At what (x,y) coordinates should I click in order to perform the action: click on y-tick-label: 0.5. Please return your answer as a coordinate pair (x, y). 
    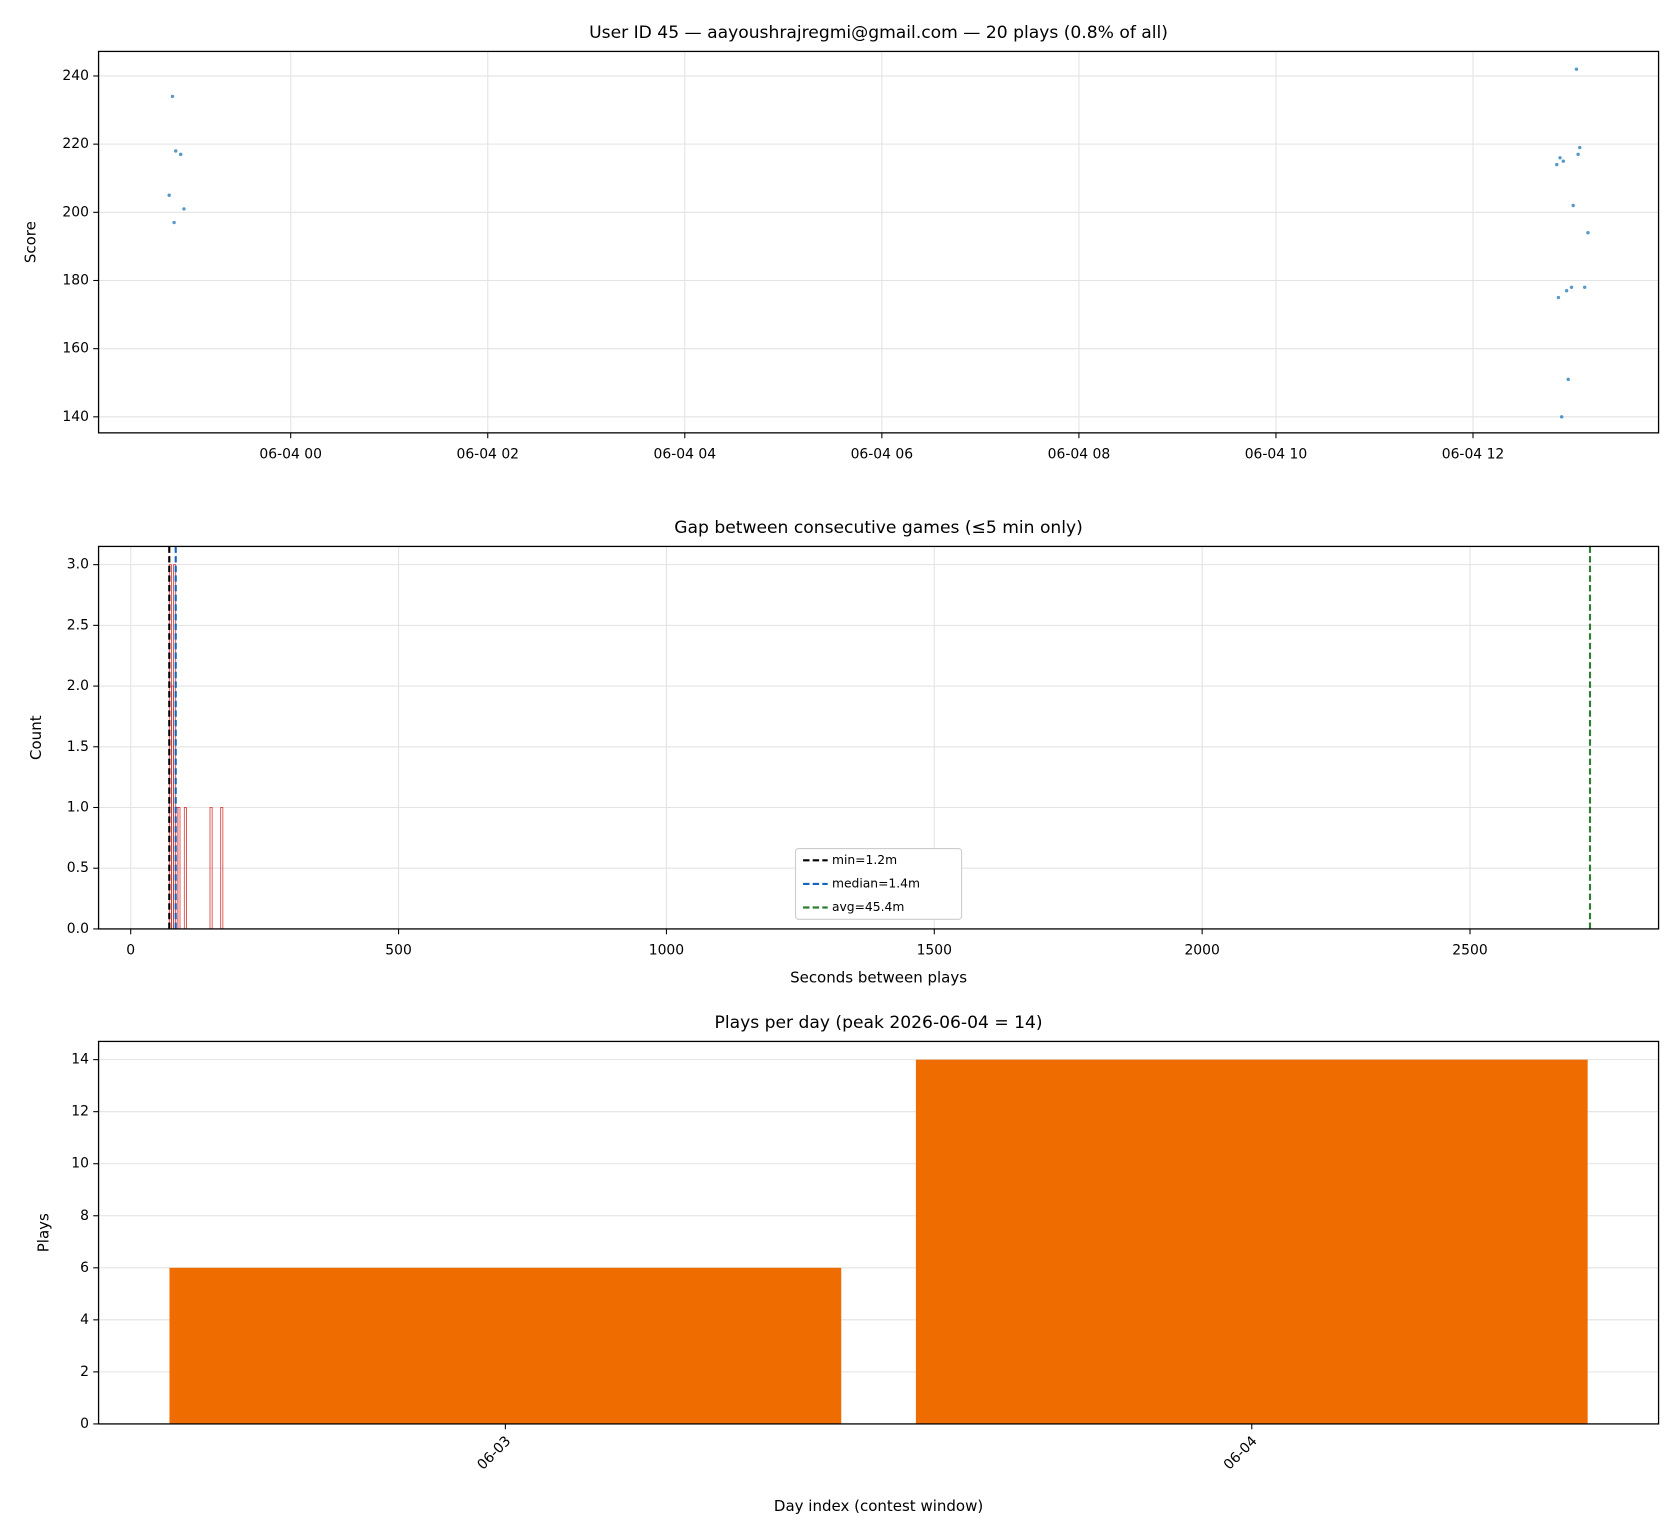
    Looking at the image, I should click on (78, 868).